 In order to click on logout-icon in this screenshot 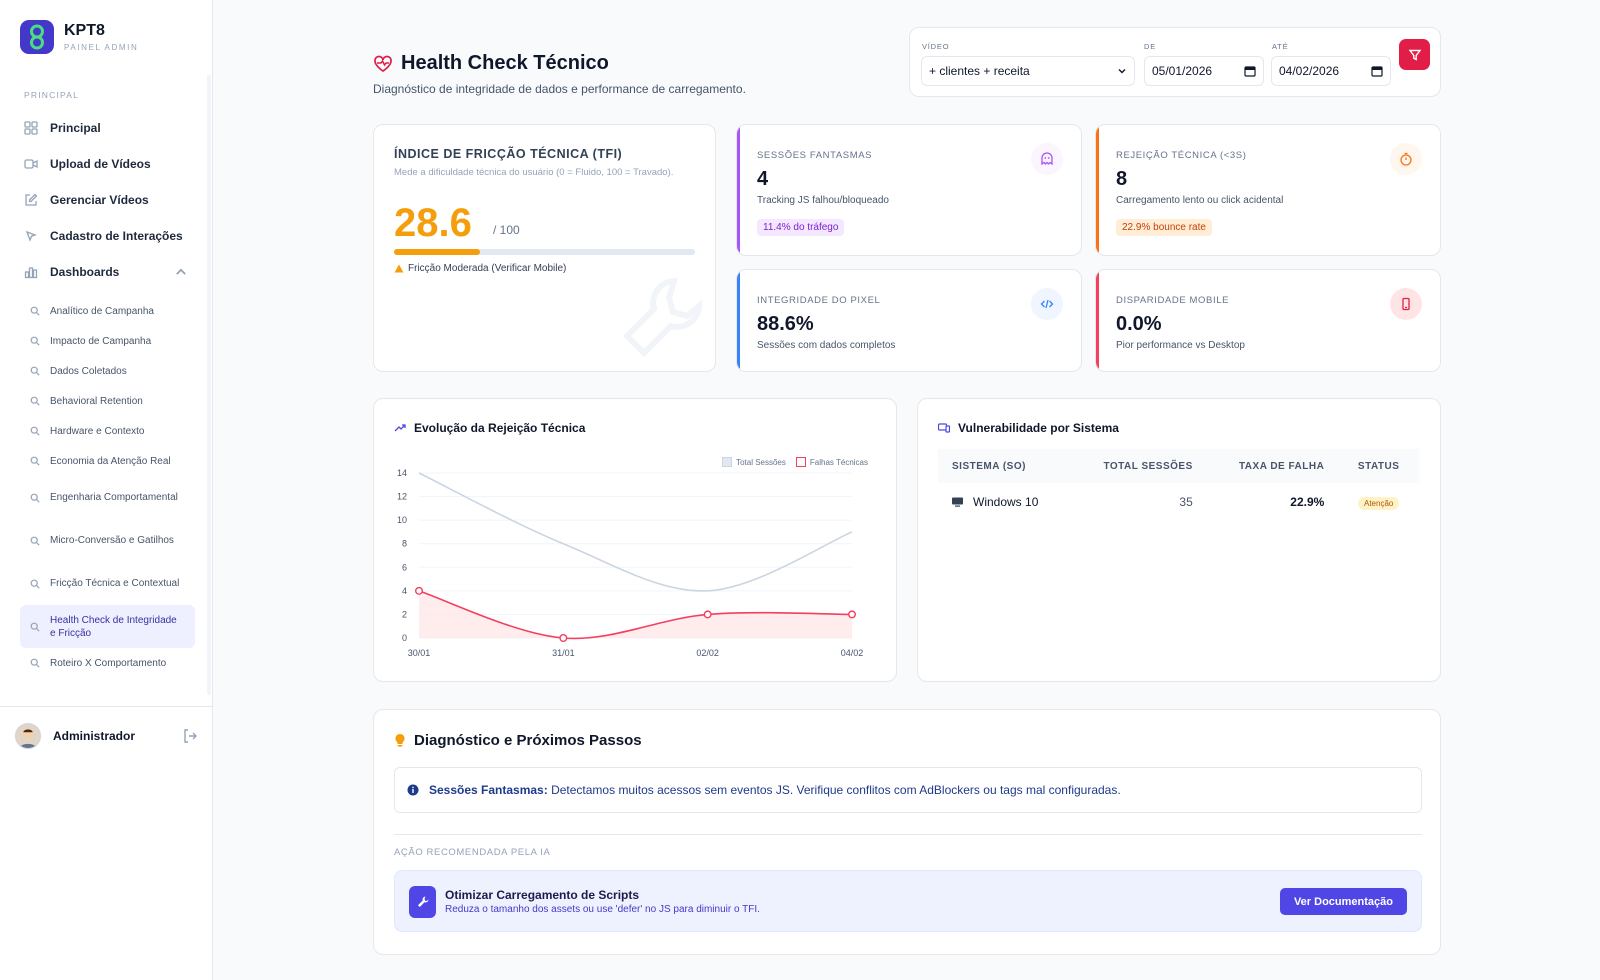, I will do `click(190, 736)`.